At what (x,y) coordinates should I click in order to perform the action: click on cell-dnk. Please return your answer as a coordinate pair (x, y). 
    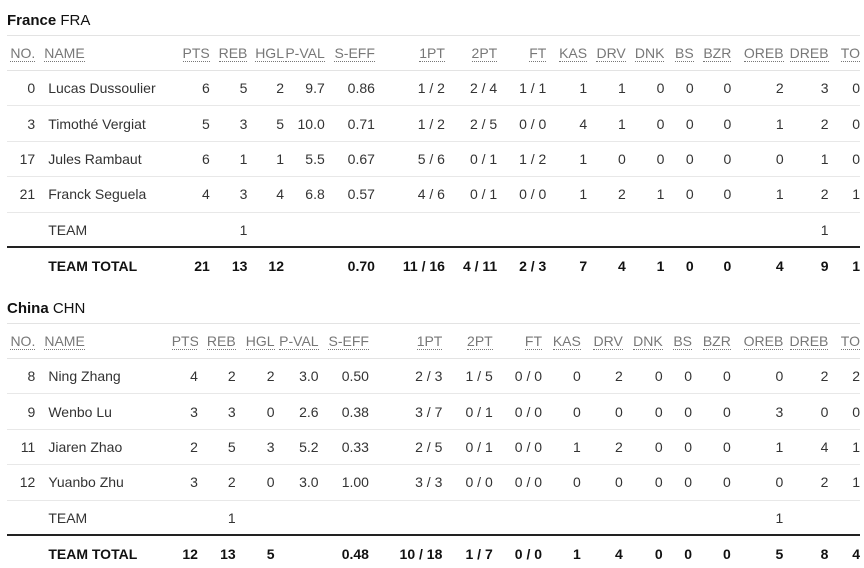
    Looking at the image, I should click on (645, 230).